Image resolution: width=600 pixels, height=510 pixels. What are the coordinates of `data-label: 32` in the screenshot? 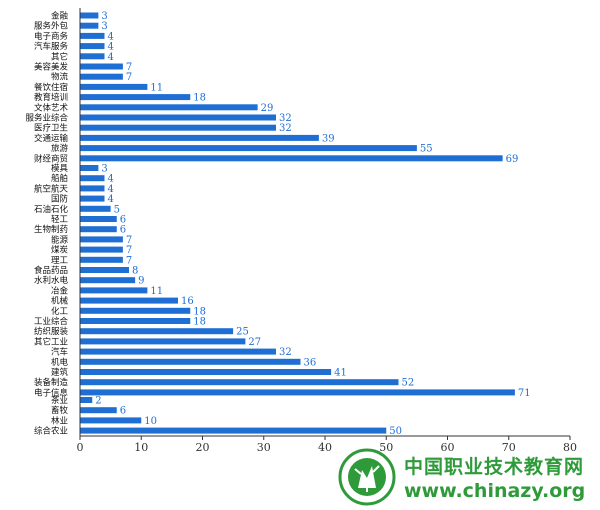 It's located at (285, 128).